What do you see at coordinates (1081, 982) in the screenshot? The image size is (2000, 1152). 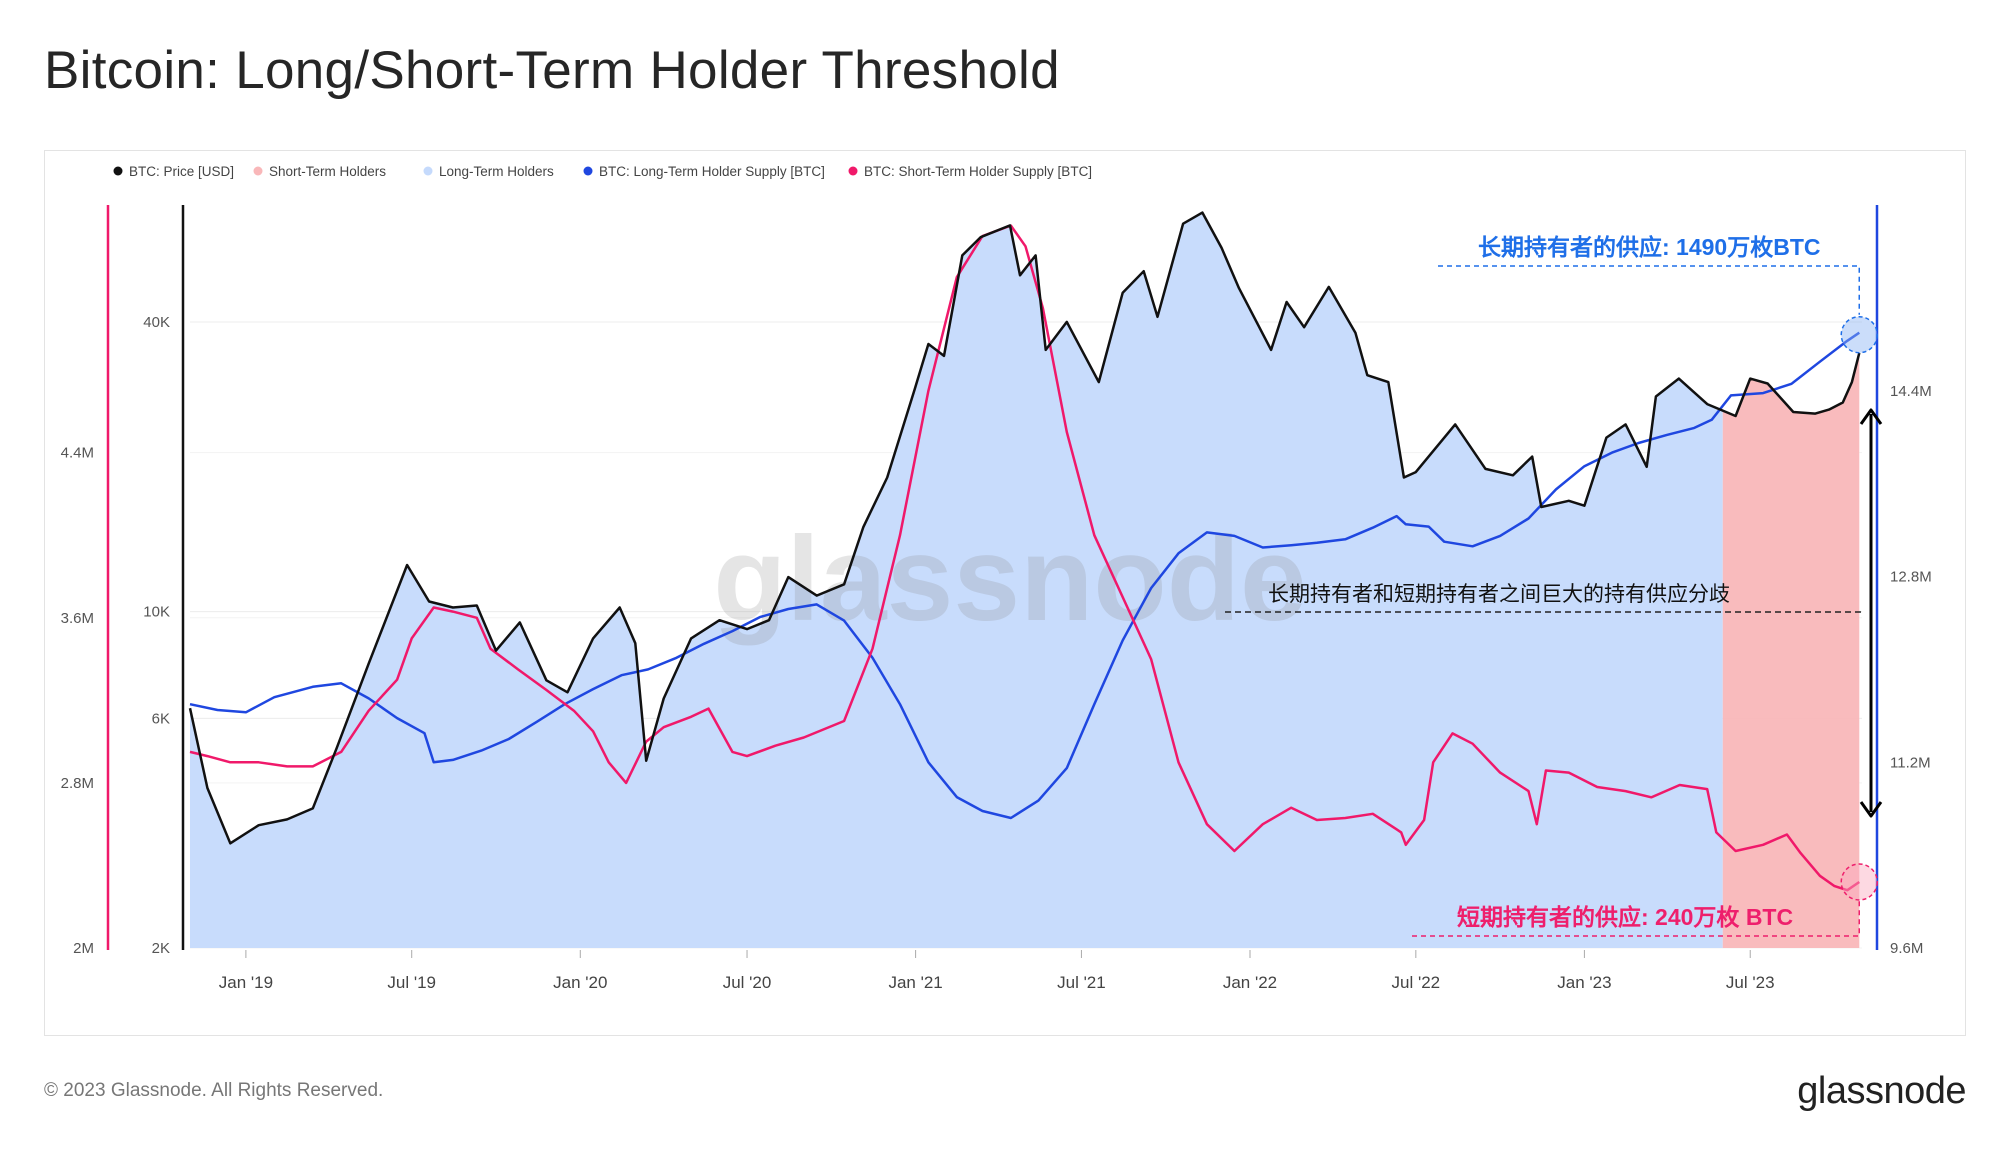 I see `x-axis-tick-label: Jul '21` at bounding box center [1081, 982].